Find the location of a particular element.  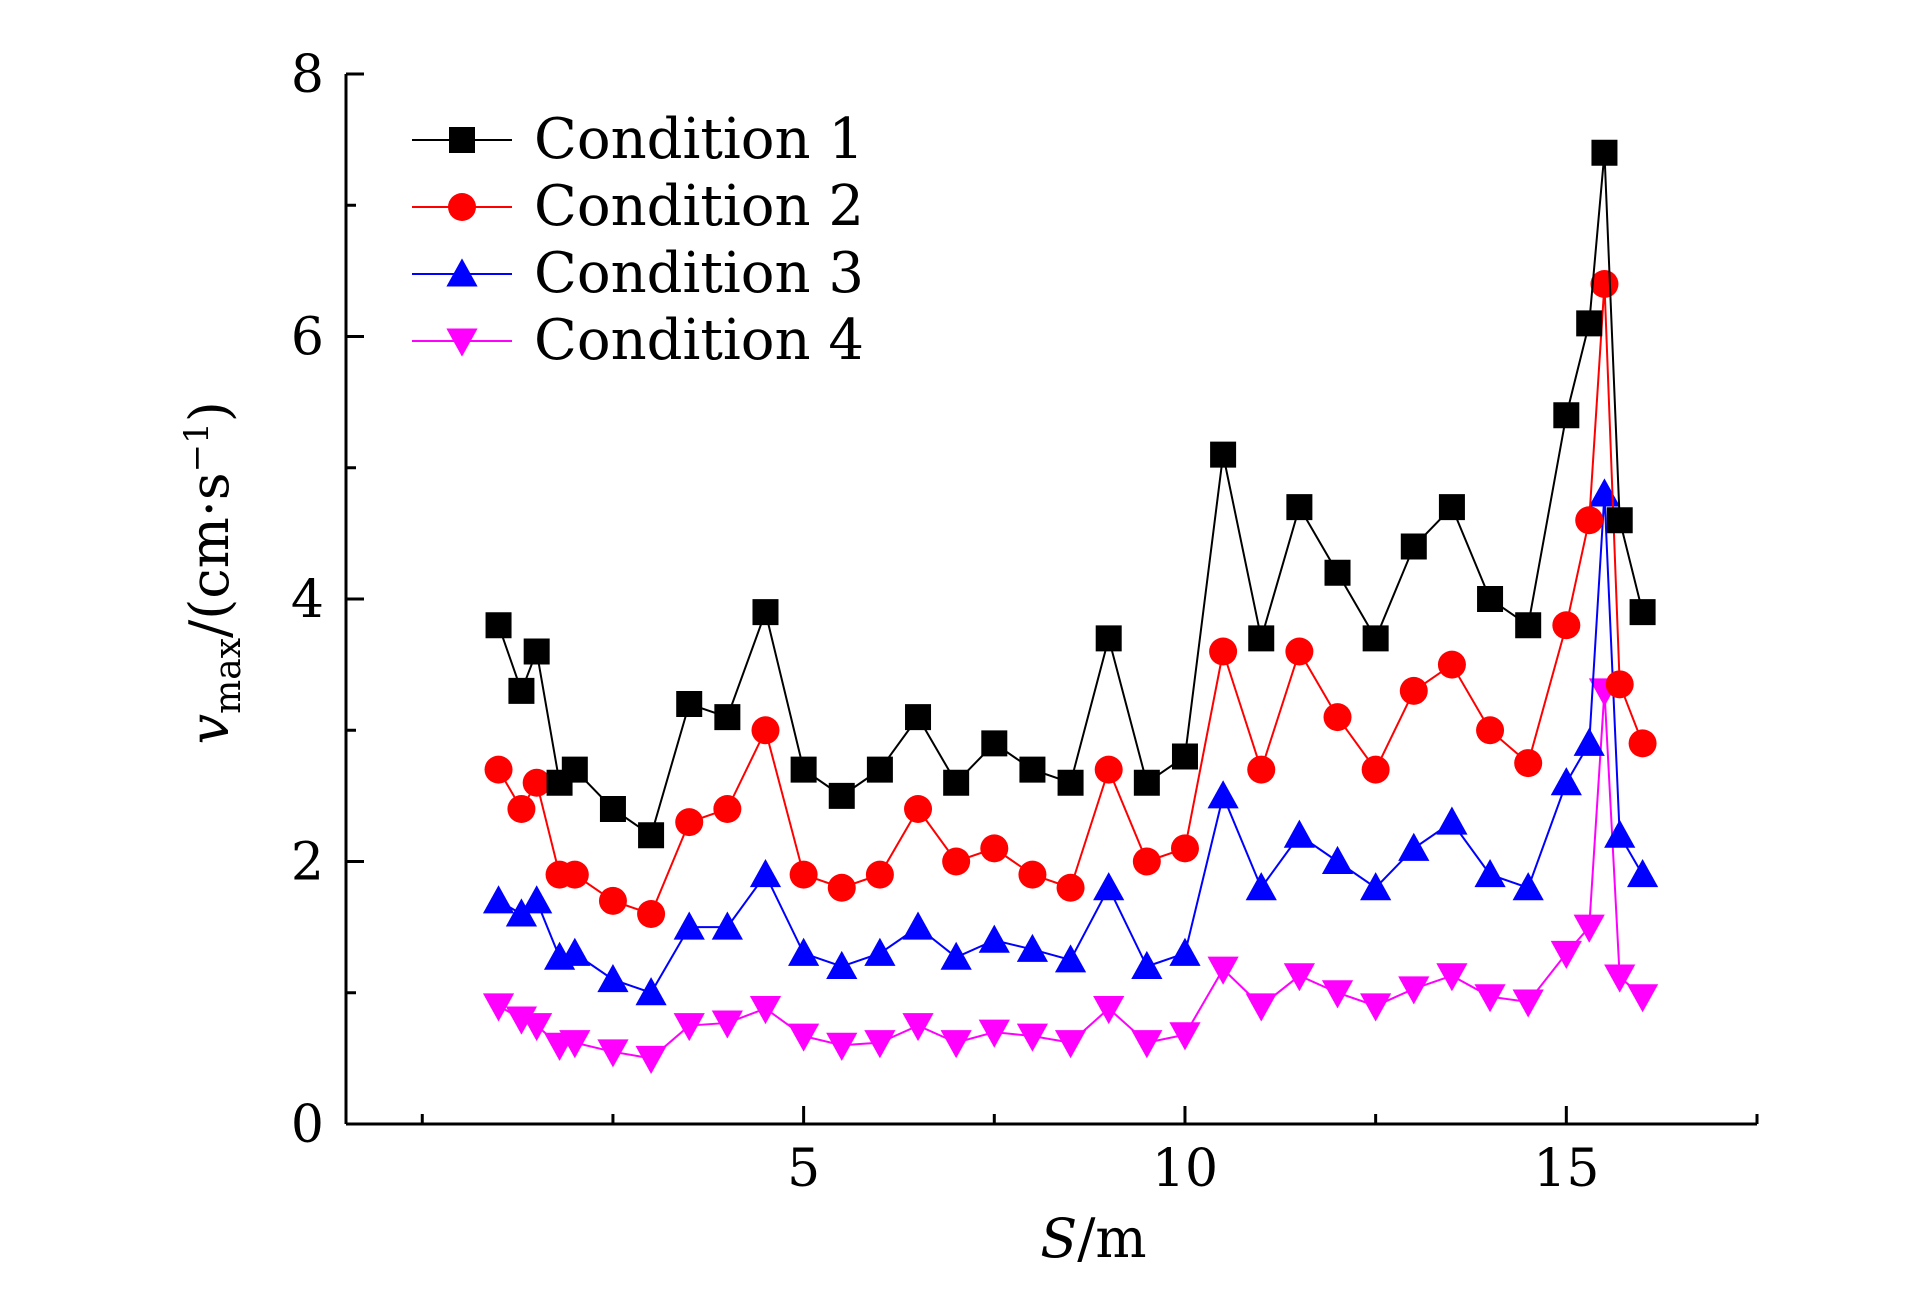

y-tick-label: 6 is located at coordinates (307, 338).